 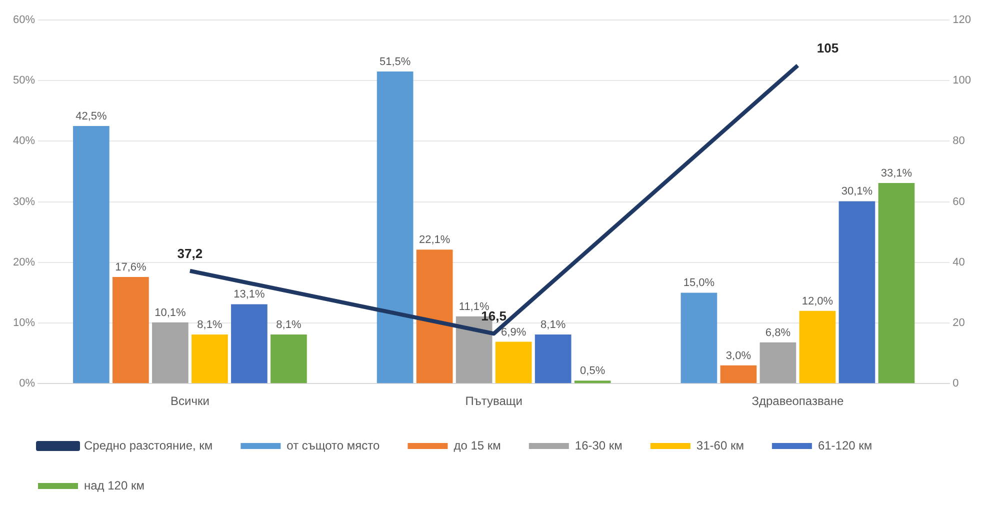 I want to click on y-tick-label: 50%, so click(x=24, y=80).